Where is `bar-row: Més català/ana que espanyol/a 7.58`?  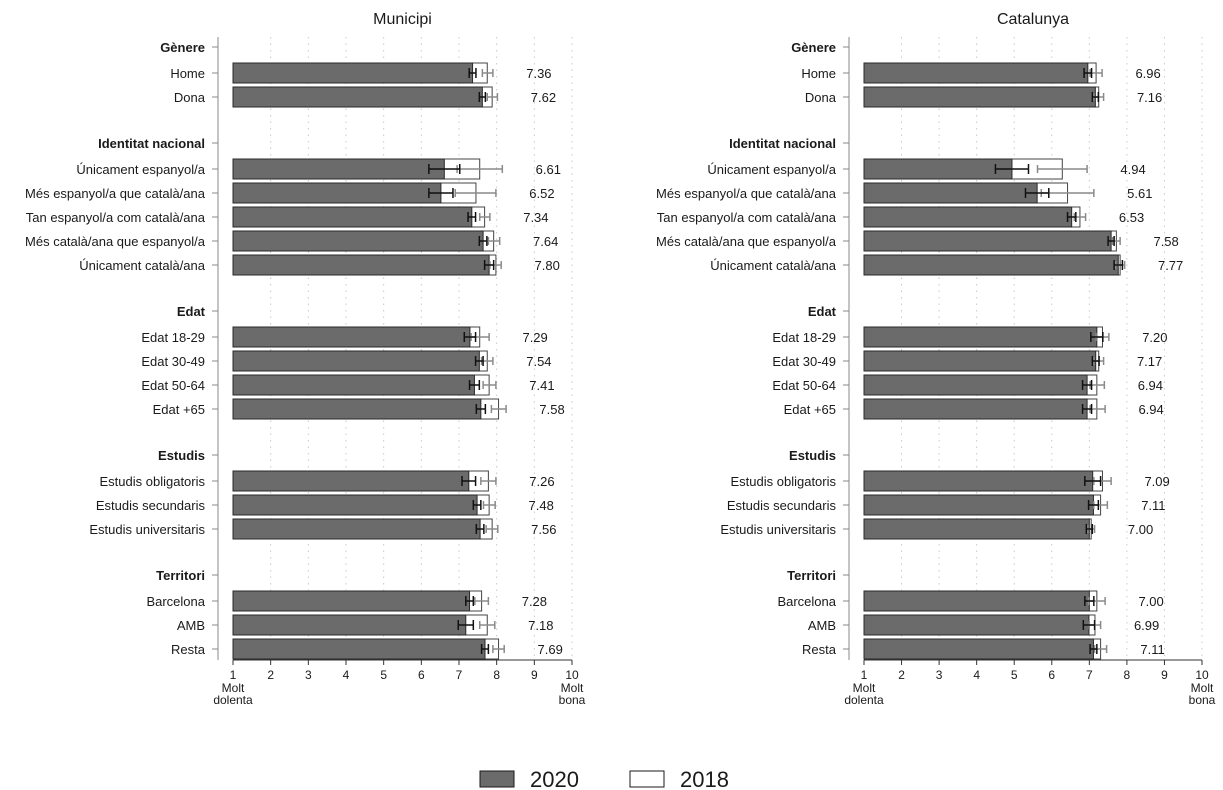
bar-row: Més català/ana que espanyol/a 7.58 is located at coordinates (917, 241).